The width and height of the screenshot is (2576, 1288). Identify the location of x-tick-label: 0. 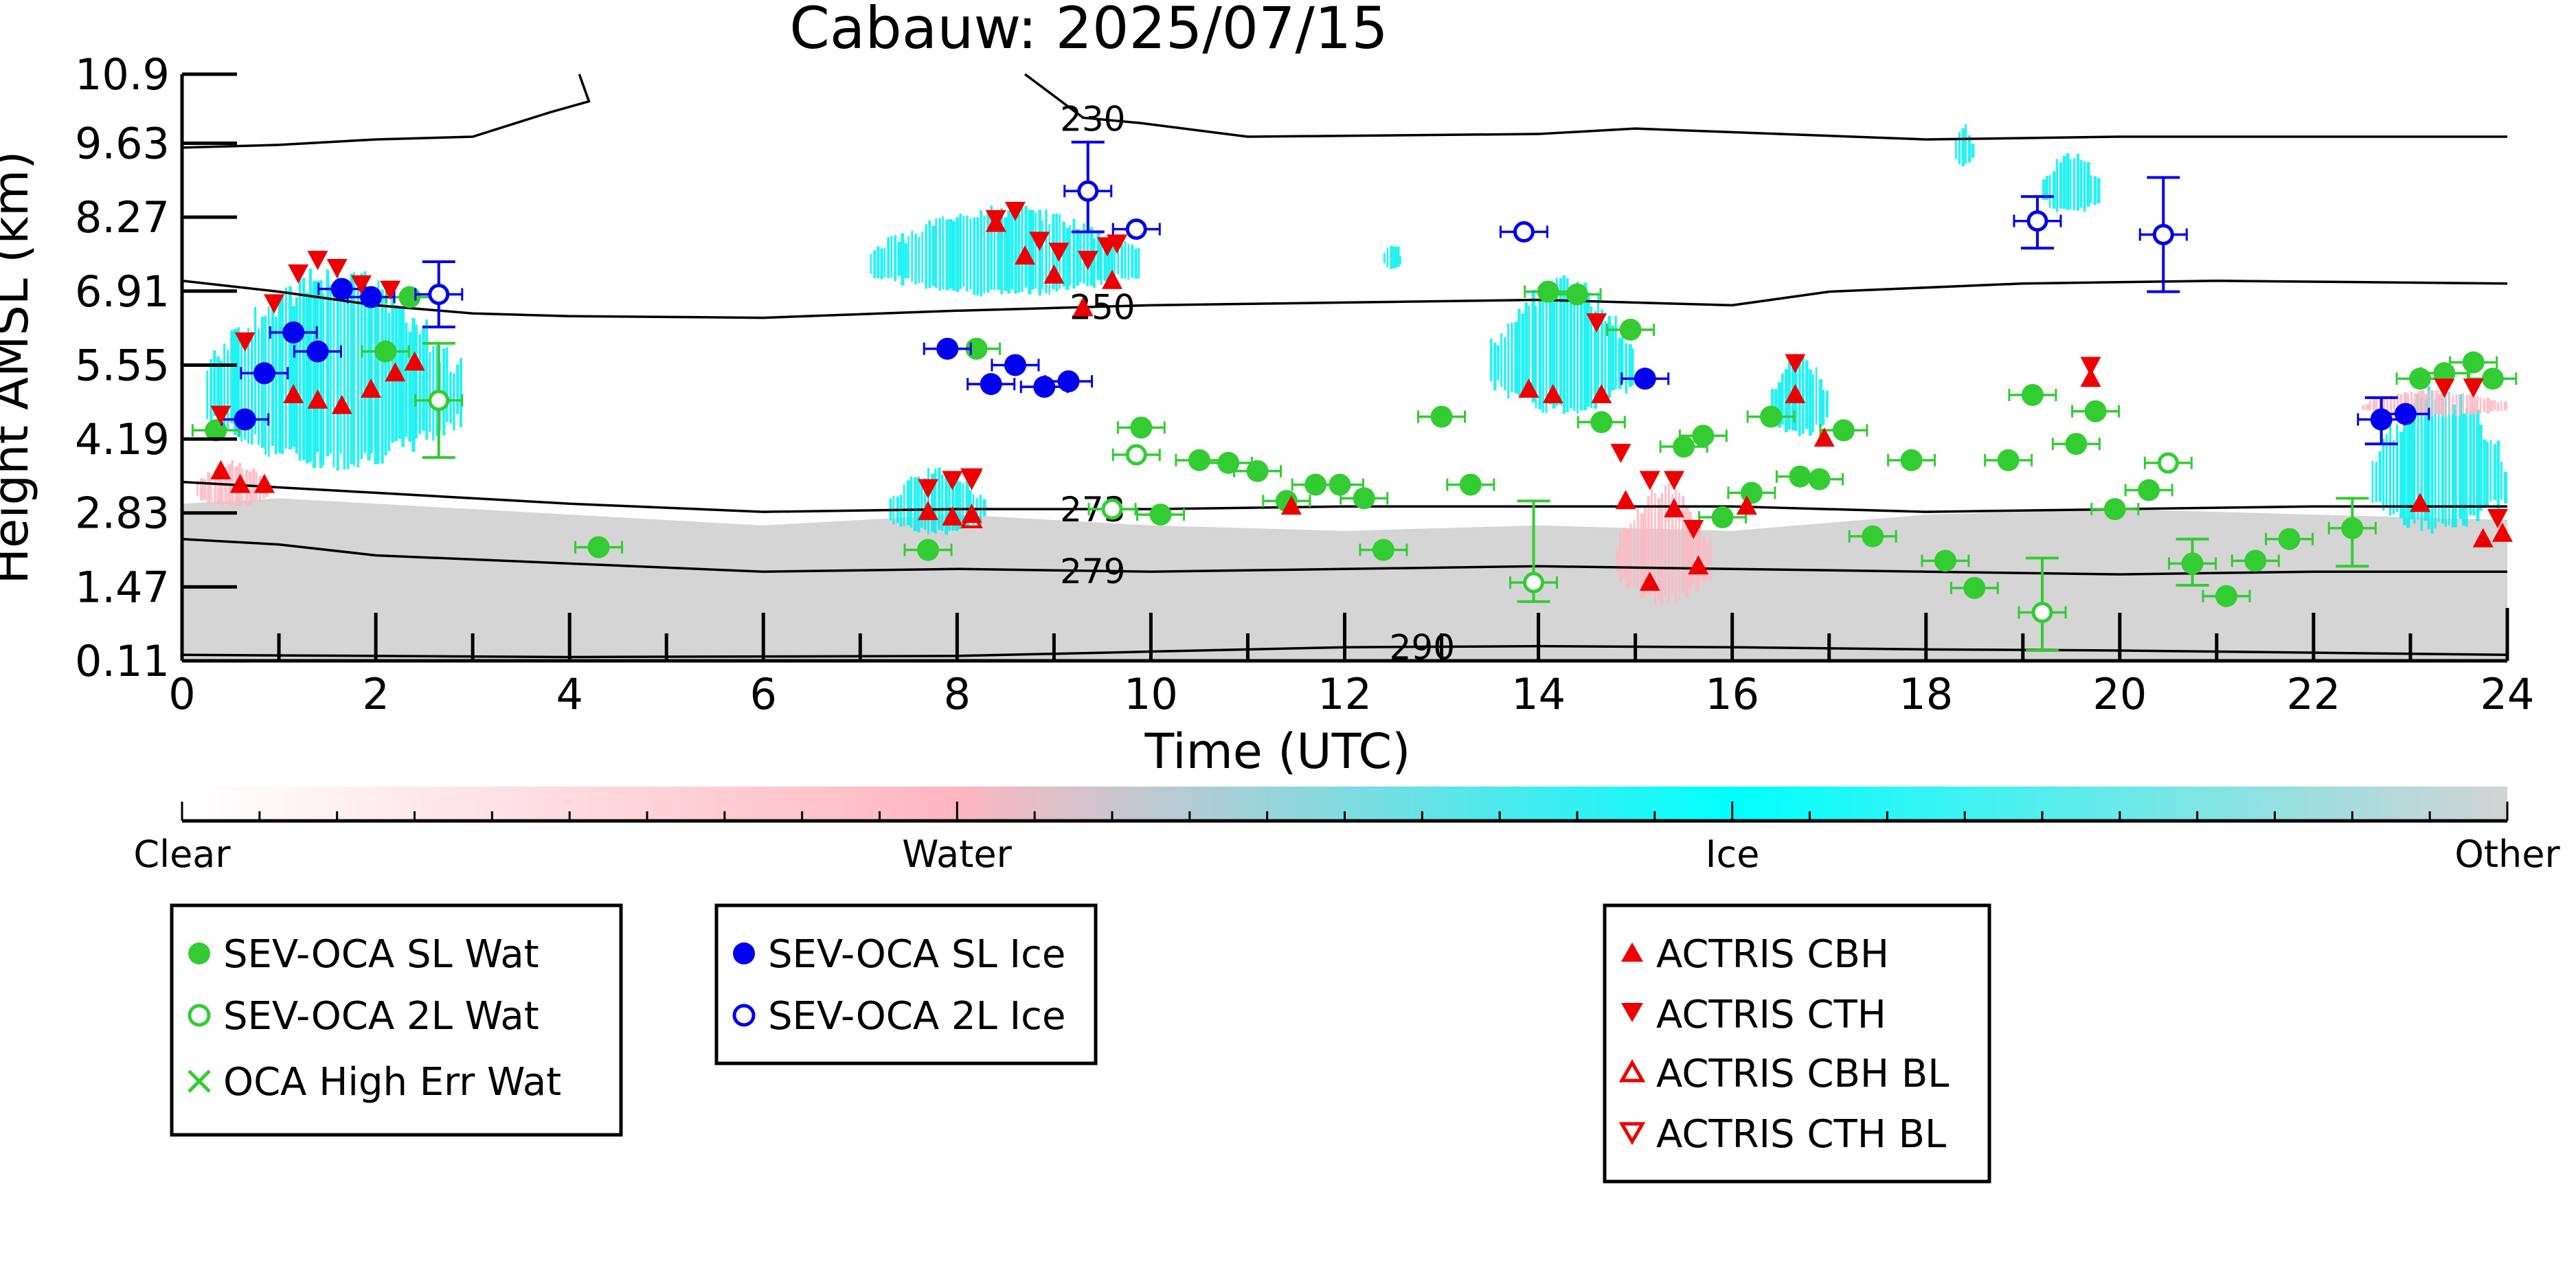
(181, 694).